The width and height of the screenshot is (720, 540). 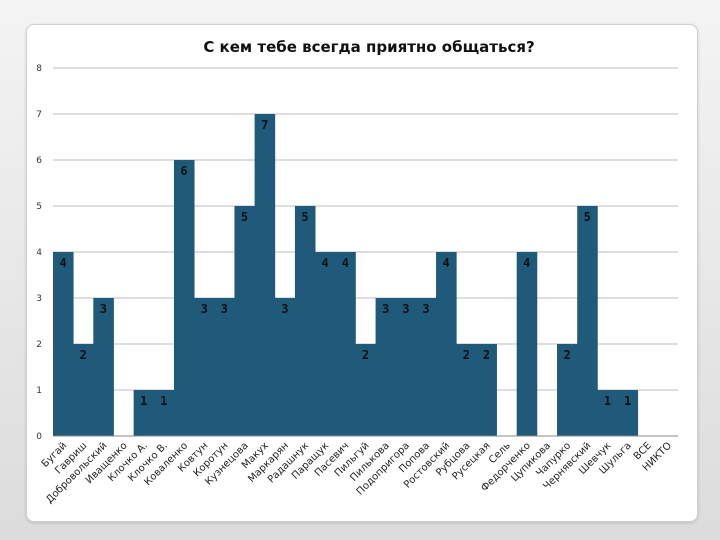 What do you see at coordinates (39, 115) in the screenshot?
I see `y-tick-label: 7` at bounding box center [39, 115].